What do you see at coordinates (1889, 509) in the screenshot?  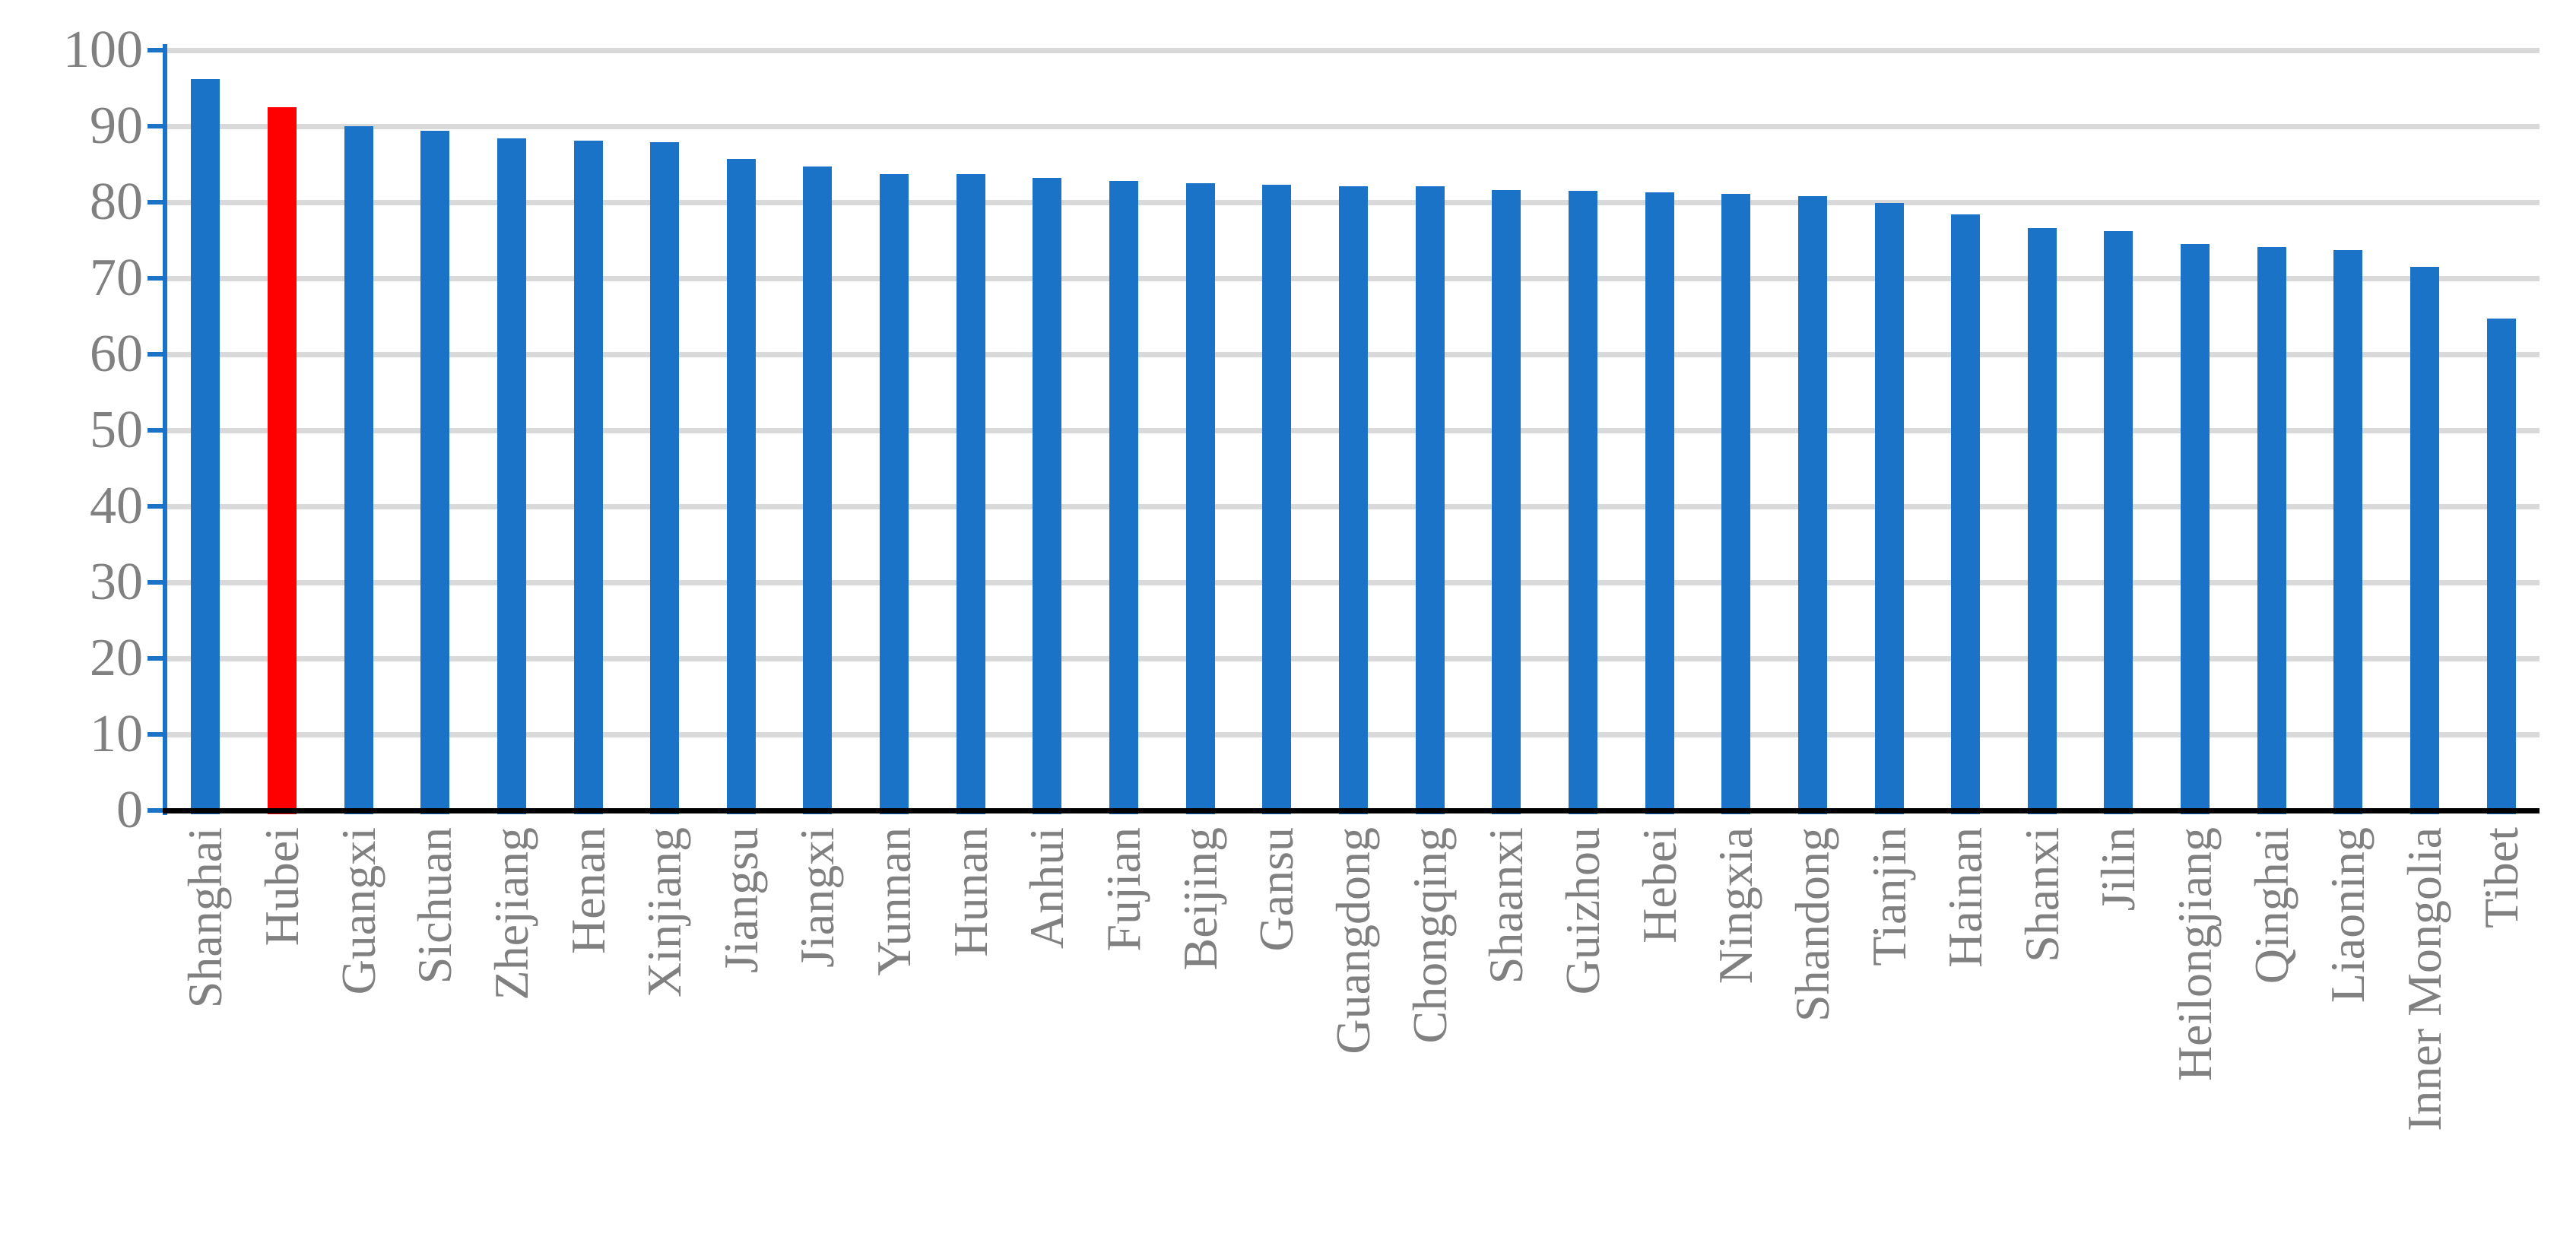 I see `bar-tianjin` at bounding box center [1889, 509].